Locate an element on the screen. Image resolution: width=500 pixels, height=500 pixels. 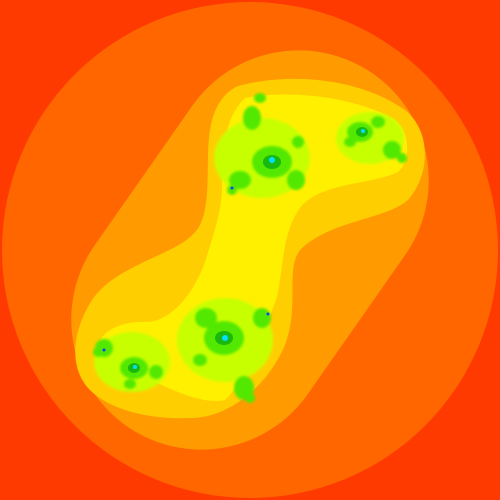
cyan-accent-right is located at coordinates (363, 131).